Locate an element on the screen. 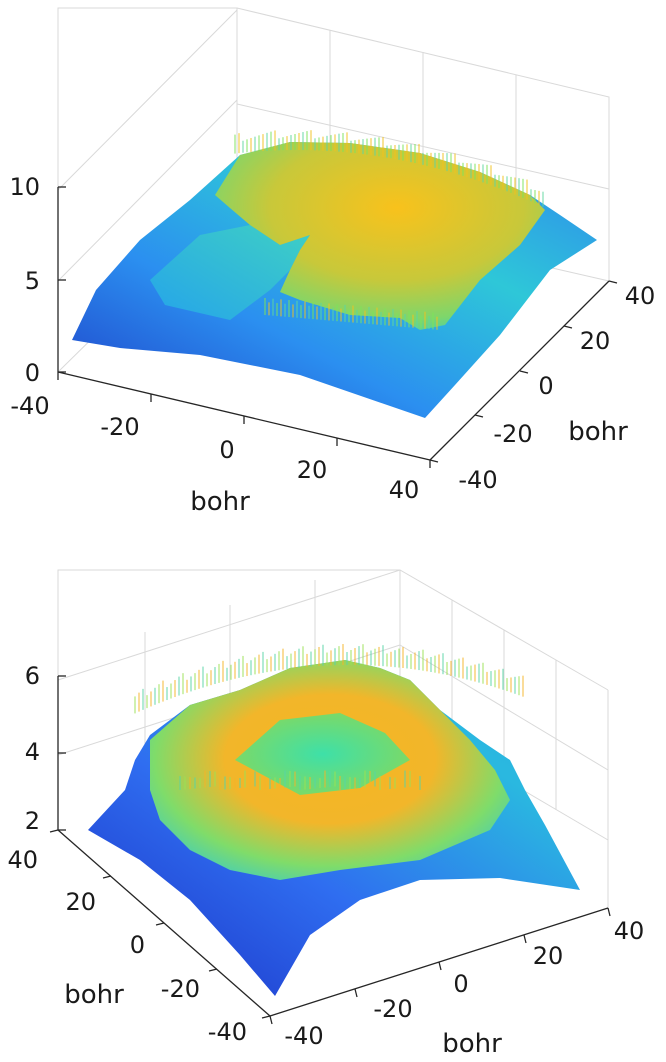 The height and width of the screenshot is (1062, 666). plot-2-spikes is located at coordinates (329, 717).